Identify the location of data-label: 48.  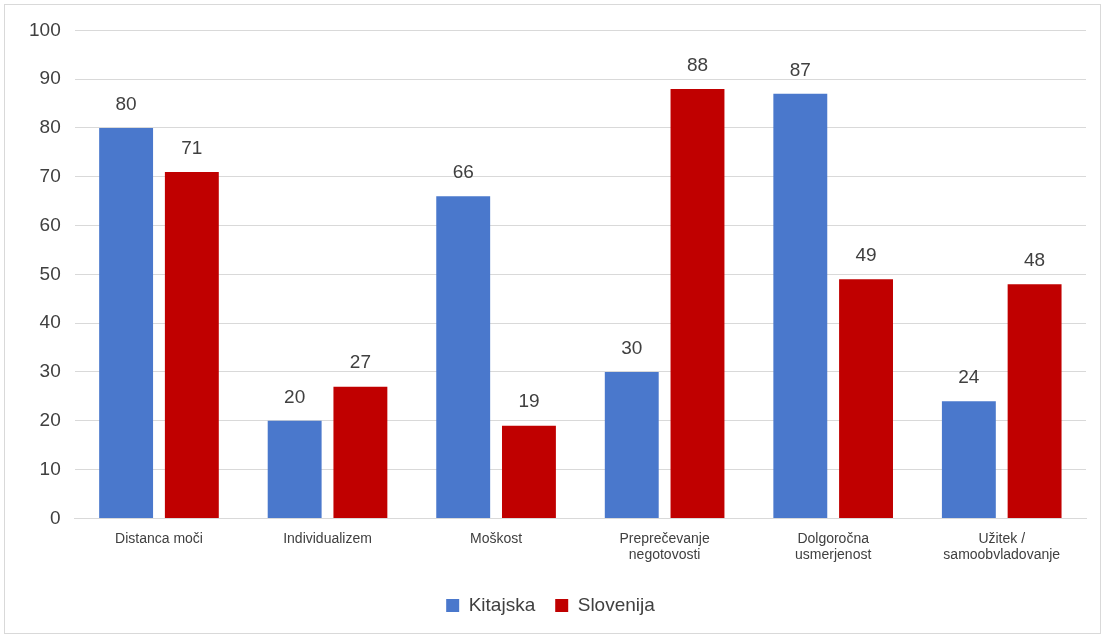
(1035, 259).